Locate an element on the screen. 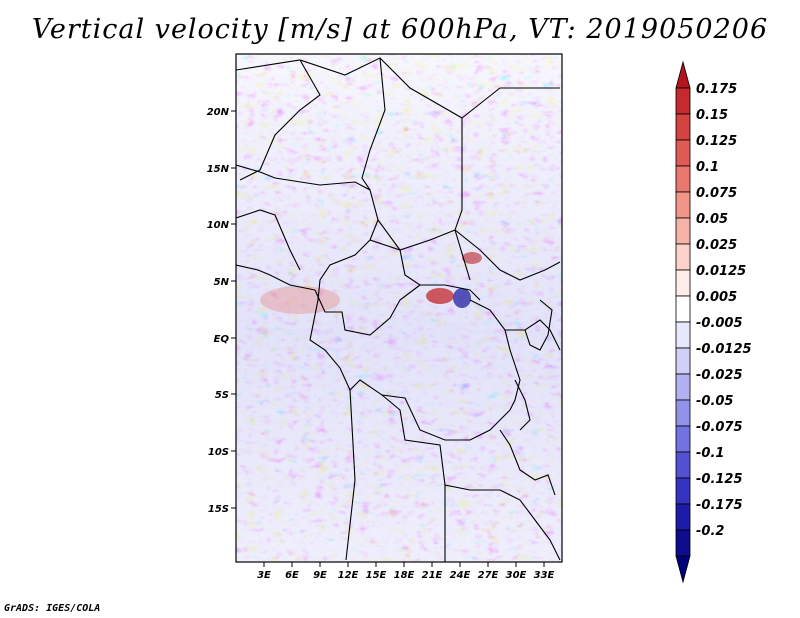 This screenshot has width=800, height=618. colorbar-label: 0.05 is located at coordinates (712, 219).